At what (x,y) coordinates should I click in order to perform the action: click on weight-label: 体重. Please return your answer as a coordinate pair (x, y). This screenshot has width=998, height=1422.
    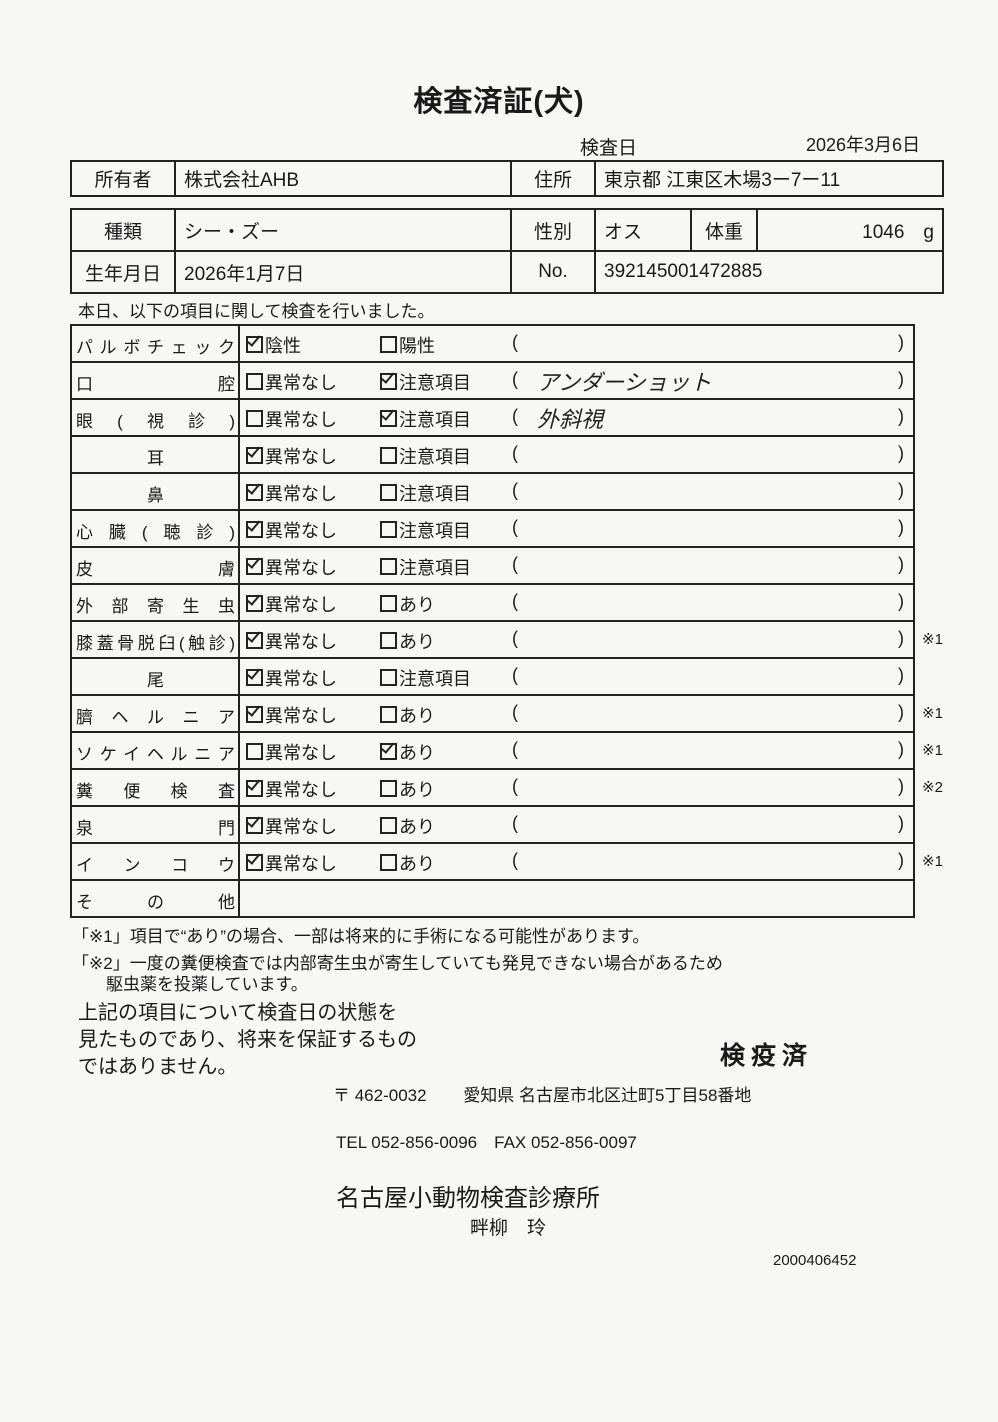
    Looking at the image, I should click on (724, 230).